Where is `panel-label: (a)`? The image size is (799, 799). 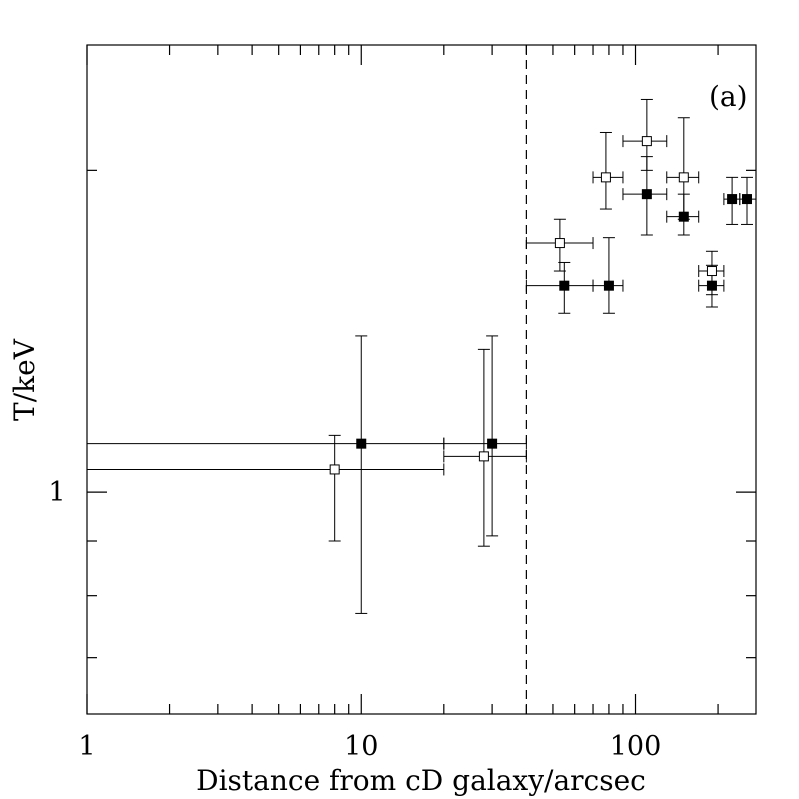
panel-label: (a) is located at coordinates (728, 96).